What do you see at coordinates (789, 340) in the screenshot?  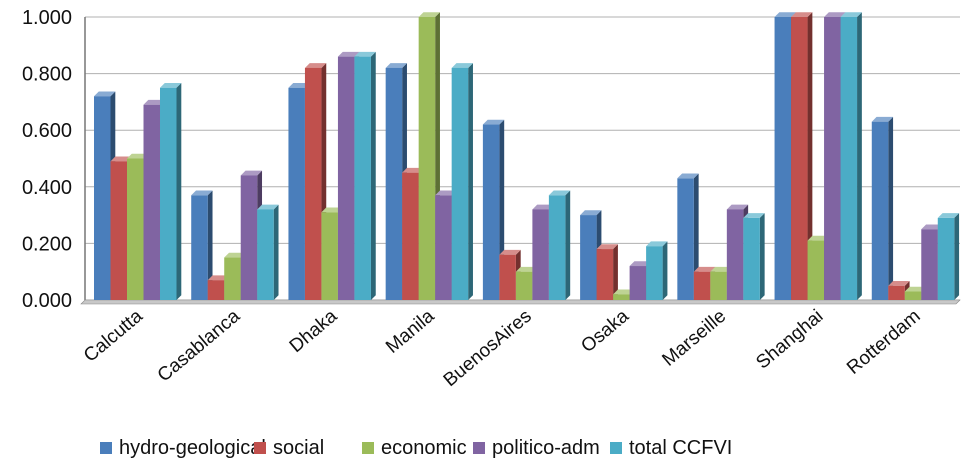 I see `x-tick-label: Shanghai` at bounding box center [789, 340].